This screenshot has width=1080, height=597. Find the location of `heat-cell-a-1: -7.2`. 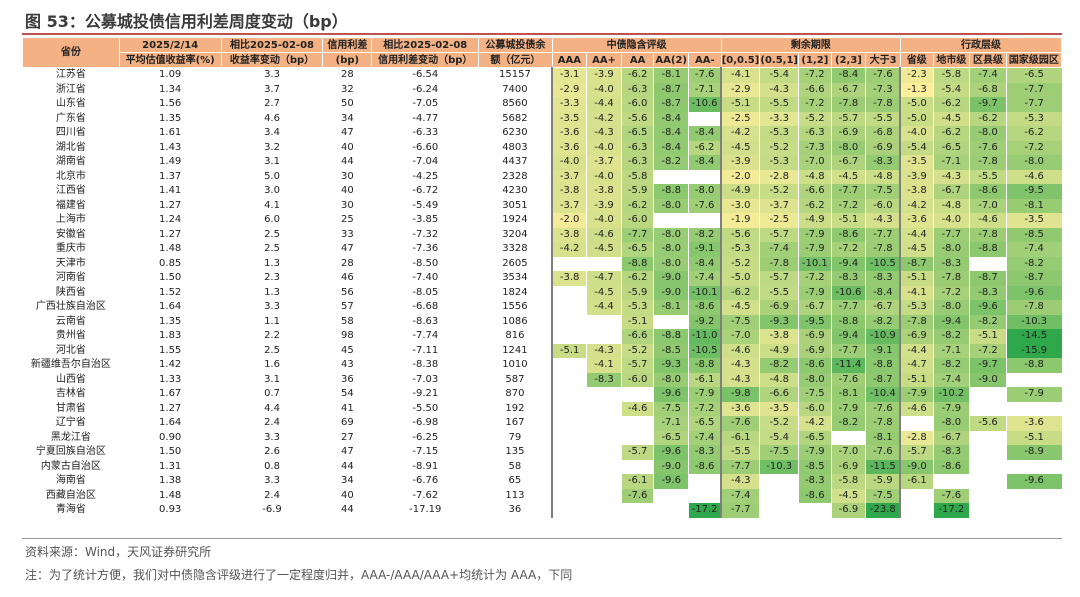

heat-cell-a-1: -7.2 is located at coordinates (951, 292).